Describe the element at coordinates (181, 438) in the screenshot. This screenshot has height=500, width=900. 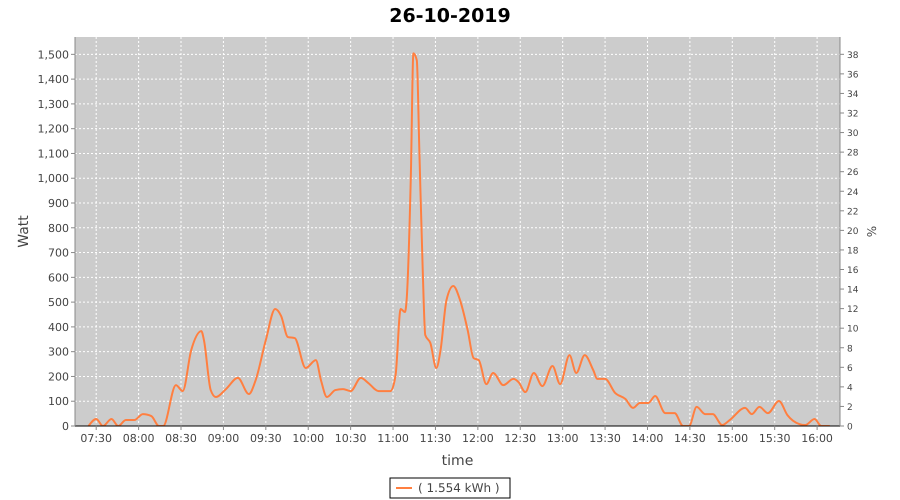
I see `x-tick-label: 08:30` at that location.